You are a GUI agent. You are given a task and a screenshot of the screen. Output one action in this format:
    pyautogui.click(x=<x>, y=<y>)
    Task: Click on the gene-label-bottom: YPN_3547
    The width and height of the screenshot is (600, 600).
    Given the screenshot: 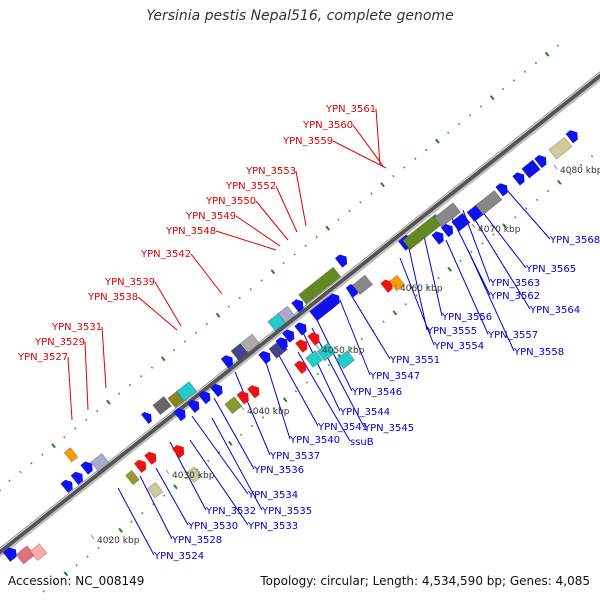 What is the action you would take?
    pyautogui.click(x=394, y=376)
    